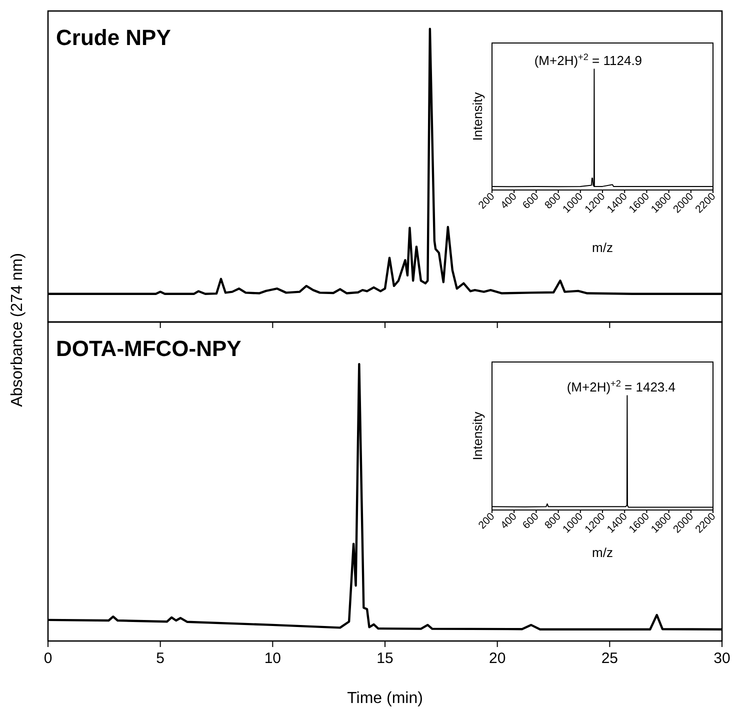  I want to click on y-axis-title: Absorbance (274 nm), so click(17, 330).